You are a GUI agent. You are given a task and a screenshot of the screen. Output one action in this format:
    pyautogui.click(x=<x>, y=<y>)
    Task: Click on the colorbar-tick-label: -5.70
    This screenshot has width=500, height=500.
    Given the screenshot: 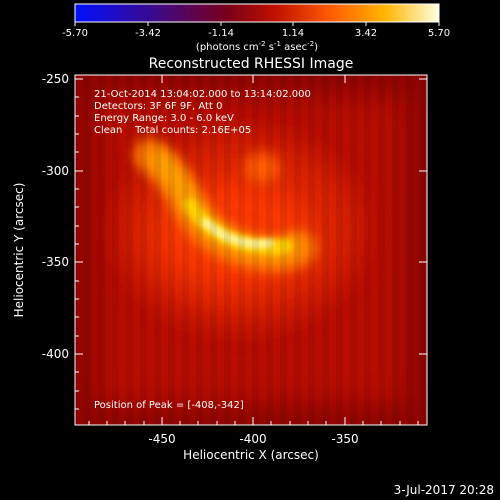 What is the action you would take?
    pyautogui.click(x=75, y=33)
    